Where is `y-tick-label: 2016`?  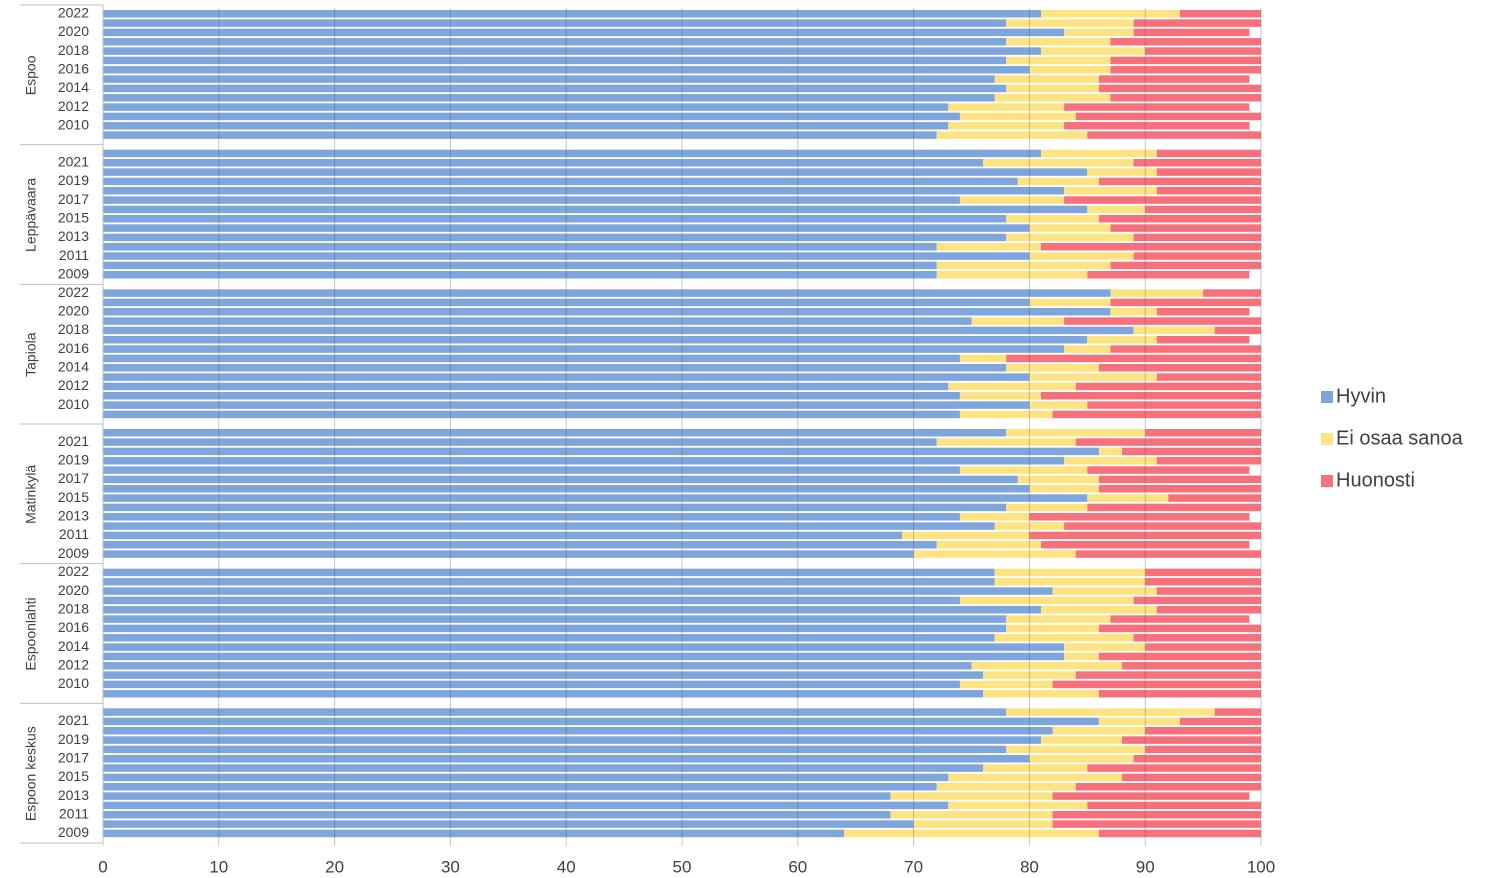 y-tick-label: 2016 is located at coordinates (73, 348).